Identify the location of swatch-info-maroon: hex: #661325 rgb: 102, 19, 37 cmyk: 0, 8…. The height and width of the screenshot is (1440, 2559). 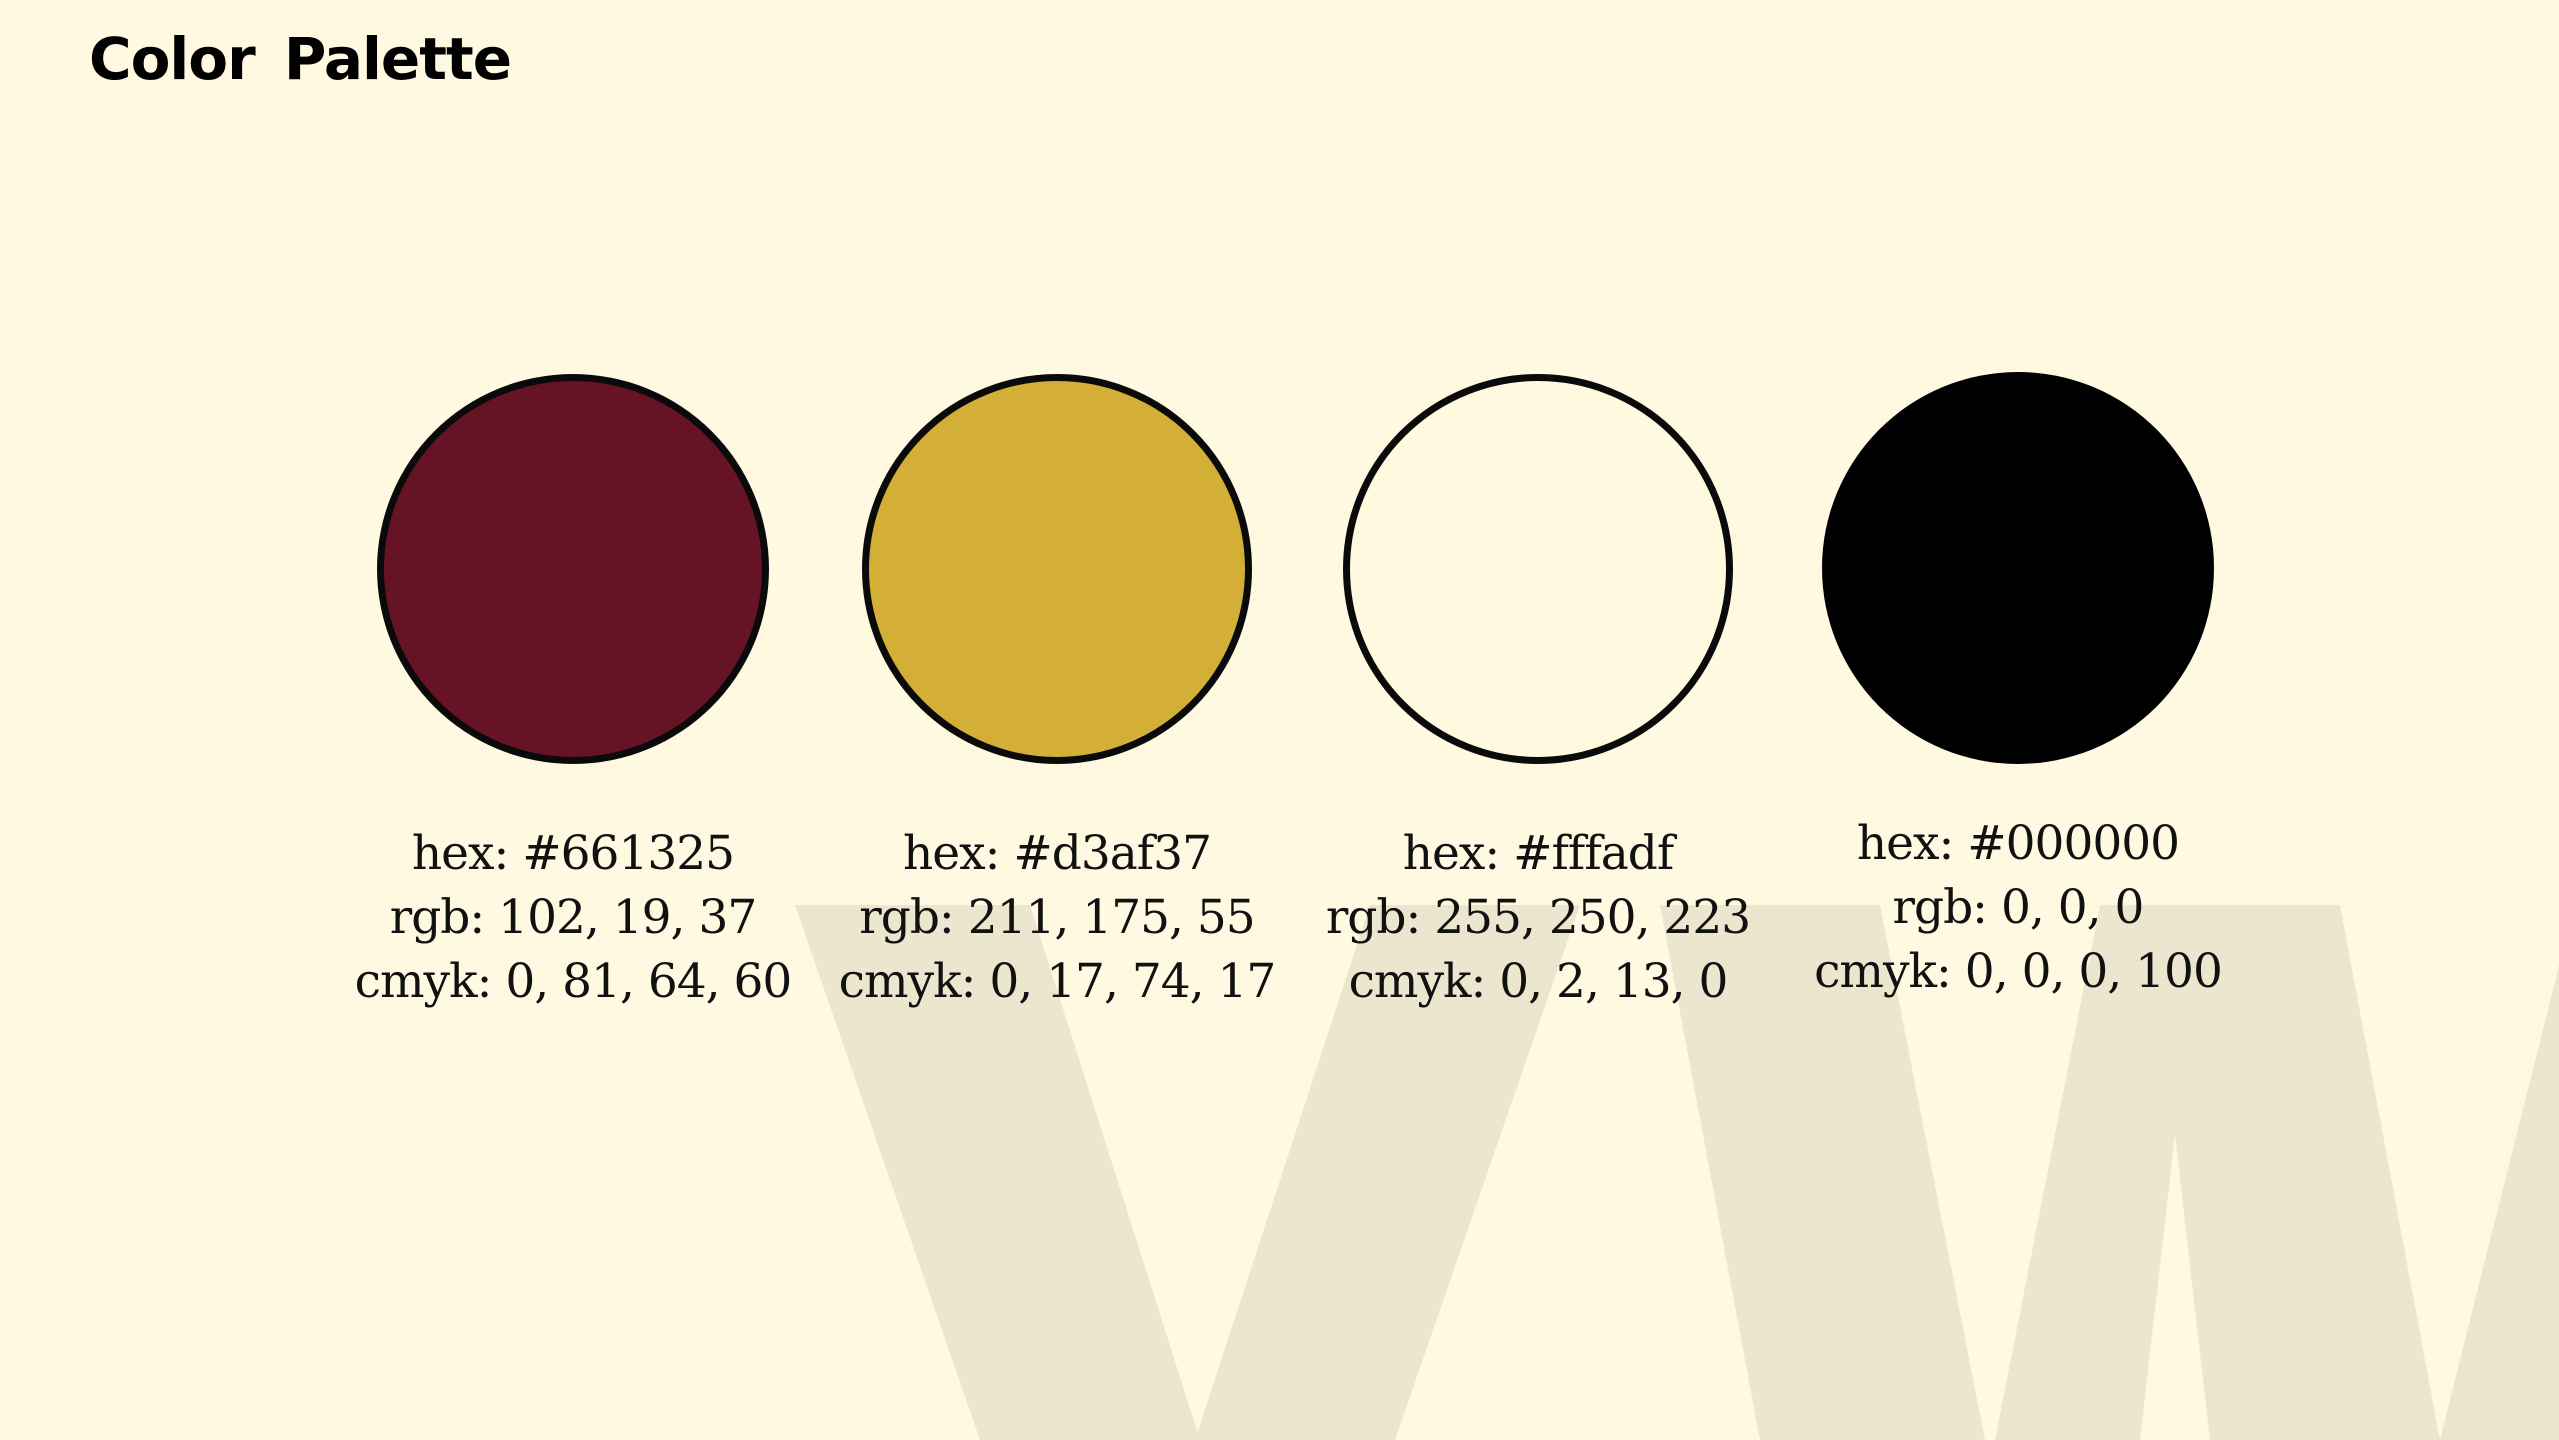
(573, 918).